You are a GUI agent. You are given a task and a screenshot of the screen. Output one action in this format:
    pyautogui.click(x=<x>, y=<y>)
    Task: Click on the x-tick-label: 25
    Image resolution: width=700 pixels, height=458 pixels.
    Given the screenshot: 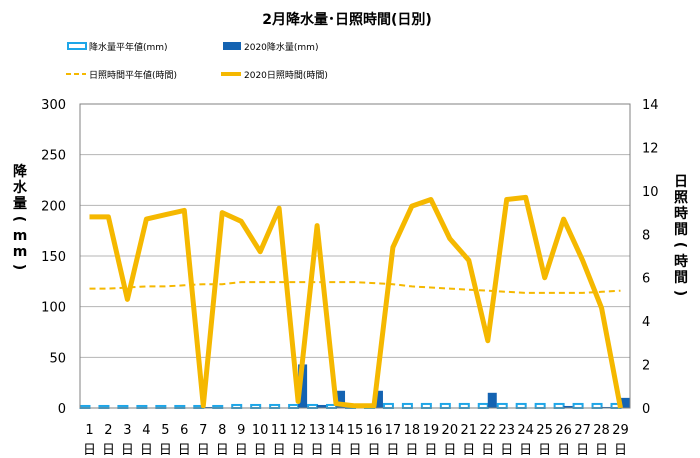 What is the action you would take?
    pyautogui.click(x=544, y=430)
    